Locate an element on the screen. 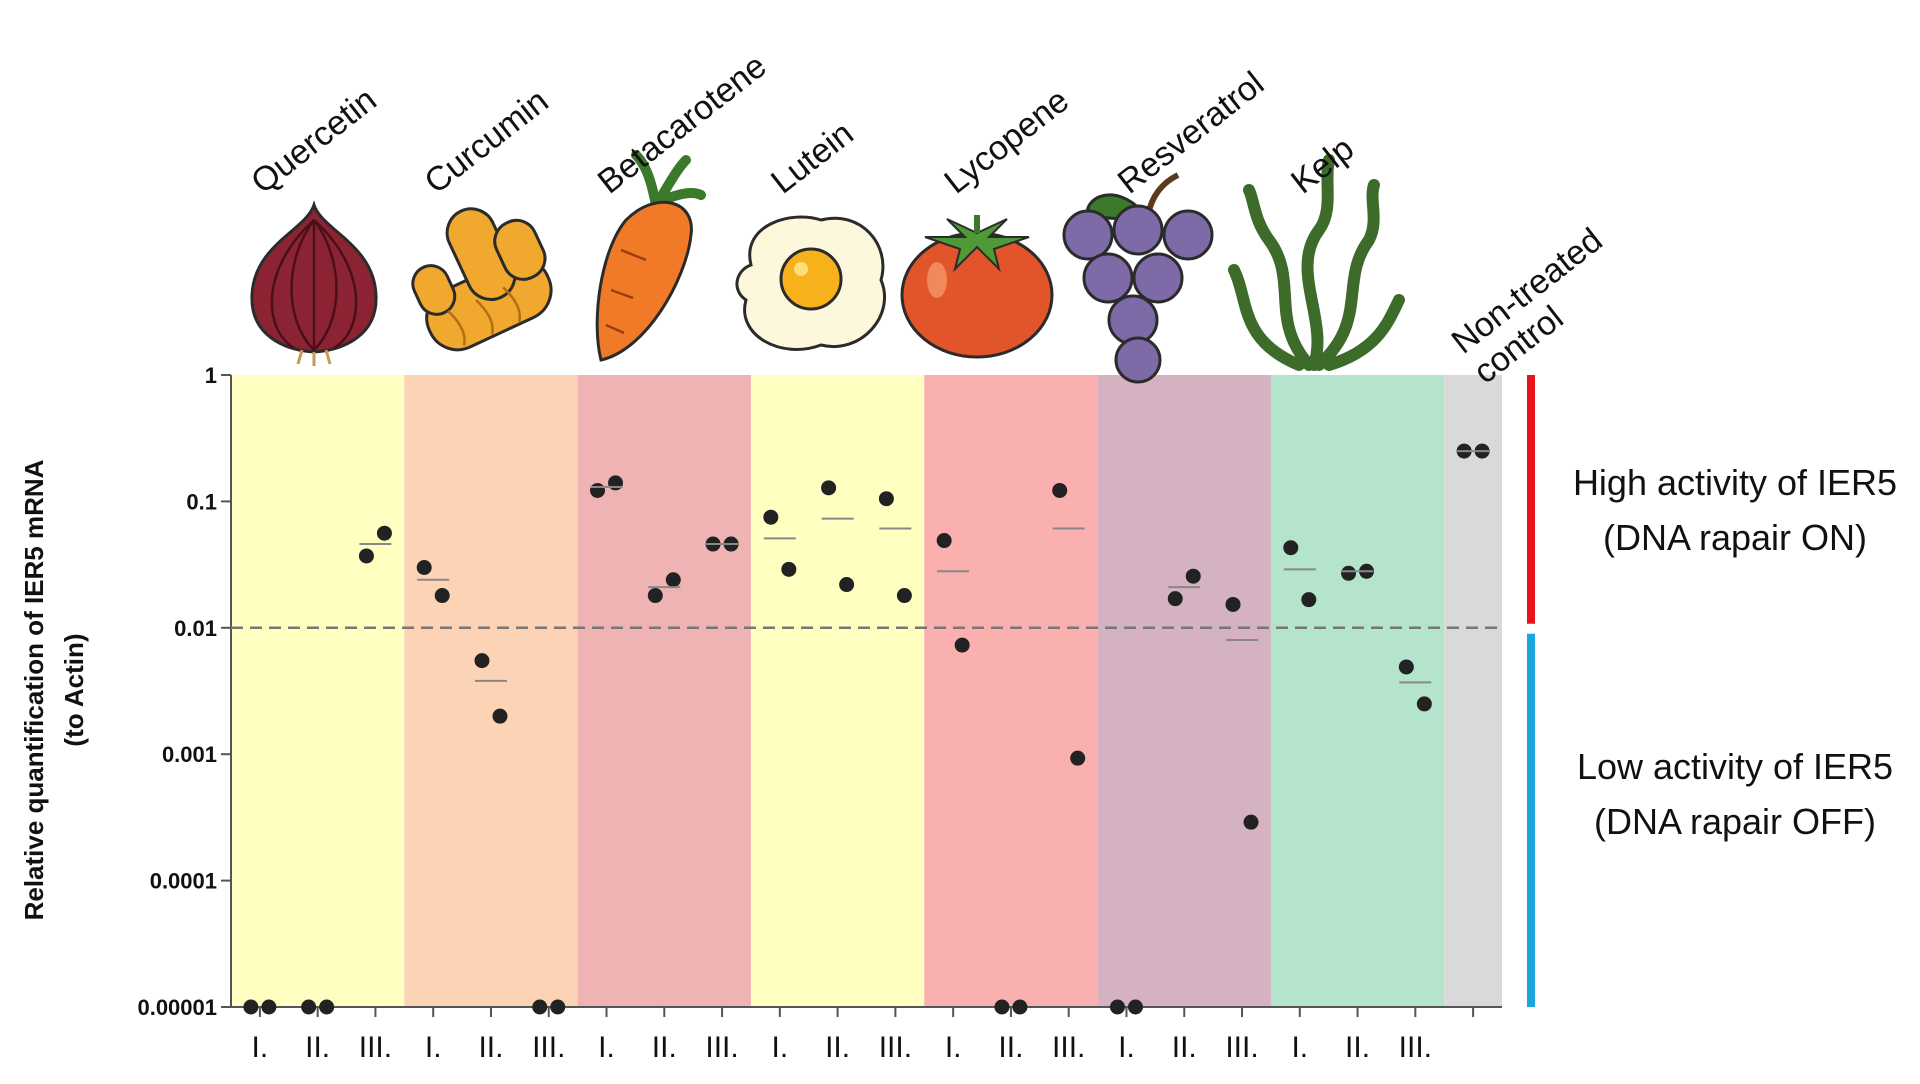 The width and height of the screenshot is (1920, 1084). group-label: Lycopene is located at coordinates (1006, 141).